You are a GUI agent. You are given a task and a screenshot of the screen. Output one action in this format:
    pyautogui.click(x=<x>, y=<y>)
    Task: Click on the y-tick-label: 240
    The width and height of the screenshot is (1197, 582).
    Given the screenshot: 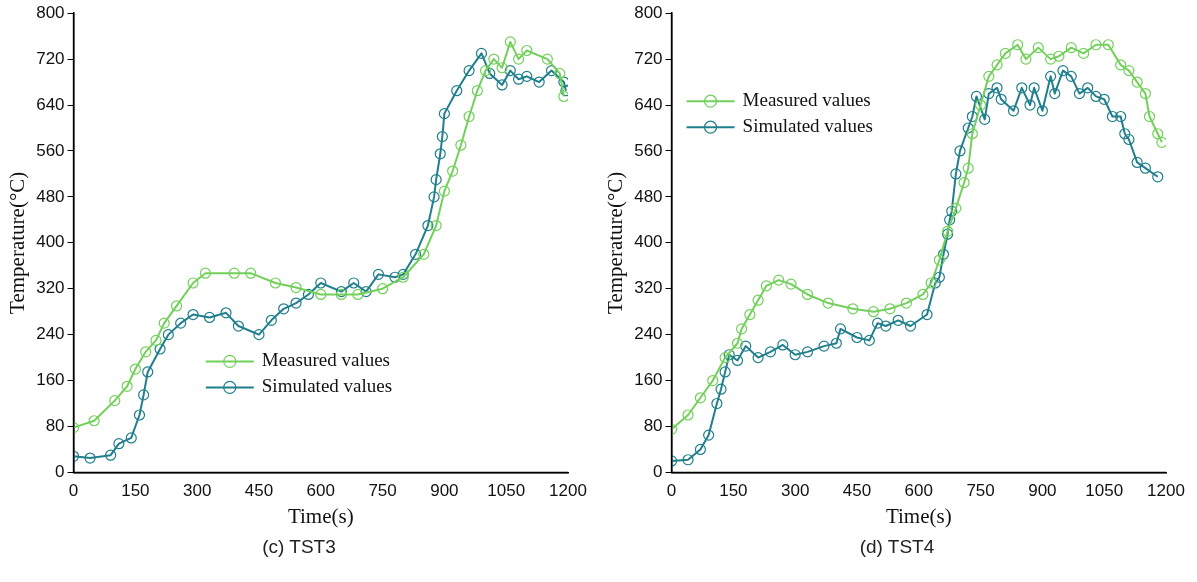 What is the action you would take?
    pyautogui.click(x=50, y=334)
    